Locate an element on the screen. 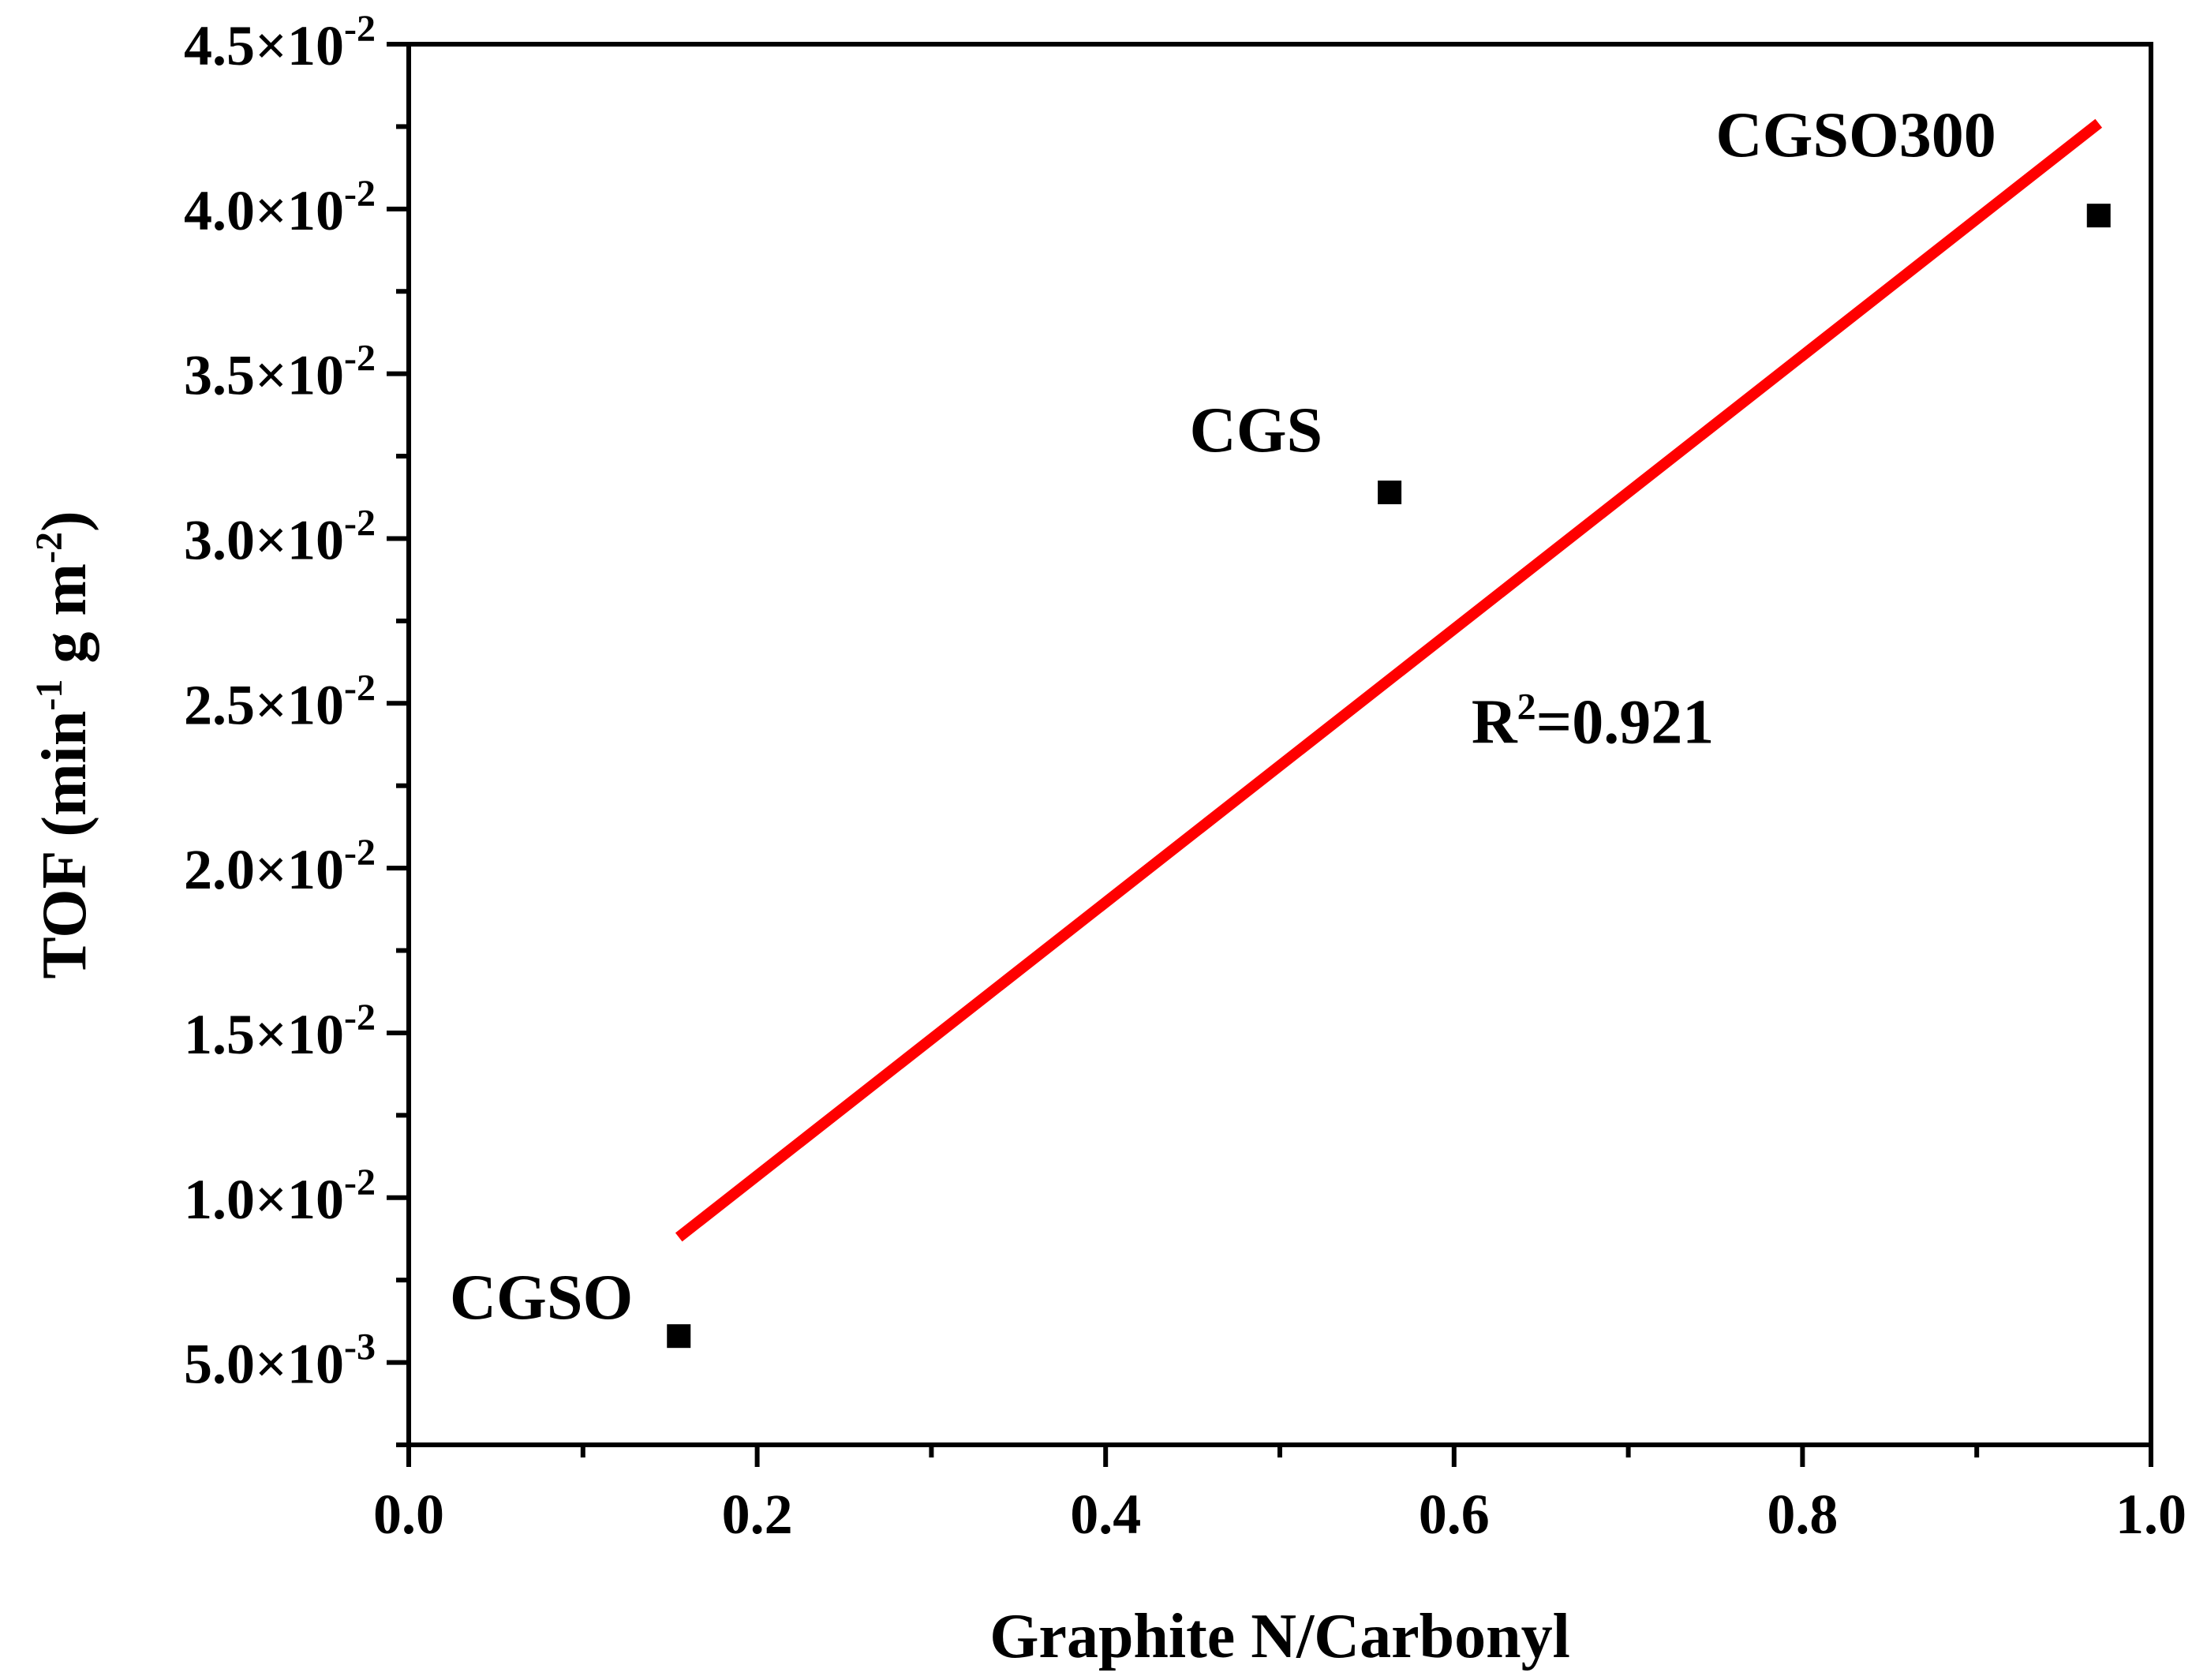 This screenshot has width=2192, height=1680. y-axis-title: TOF (min-1 g m-2) is located at coordinates (64, 744).